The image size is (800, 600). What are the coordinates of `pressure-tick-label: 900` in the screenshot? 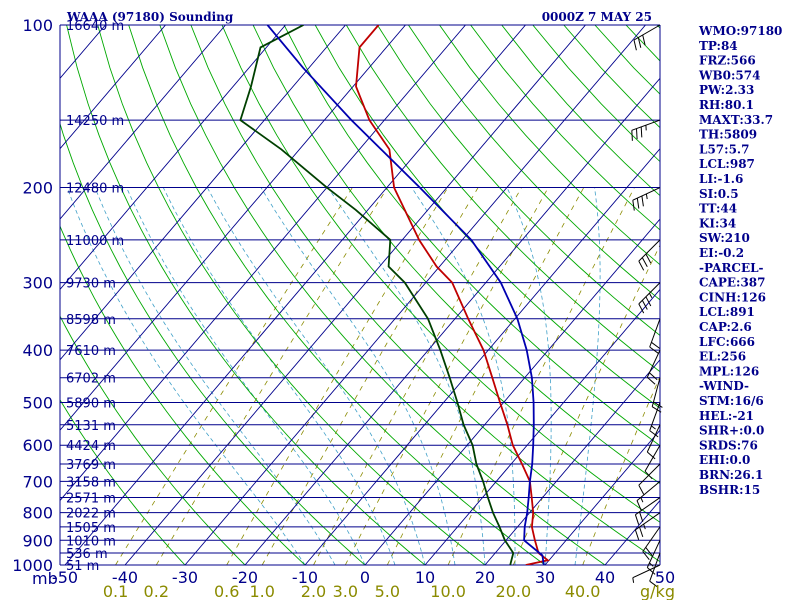 It's located at (37, 540).